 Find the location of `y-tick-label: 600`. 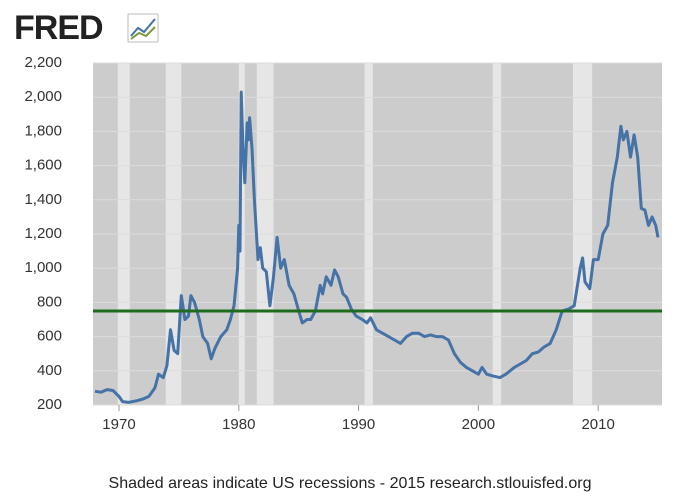

y-tick-label: 600 is located at coordinates (49, 336).